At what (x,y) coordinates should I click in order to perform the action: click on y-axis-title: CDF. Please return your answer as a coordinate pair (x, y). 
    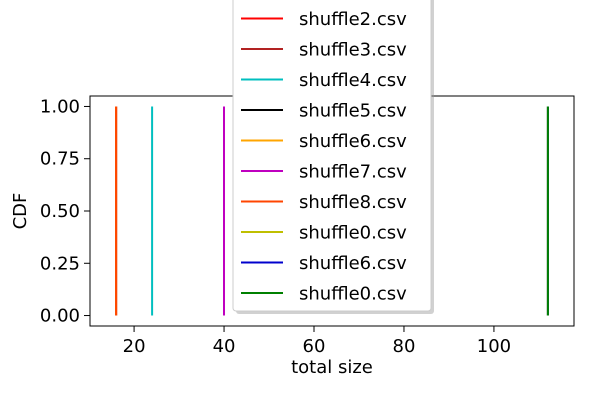
    Looking at the image, I should click on (20, 211).